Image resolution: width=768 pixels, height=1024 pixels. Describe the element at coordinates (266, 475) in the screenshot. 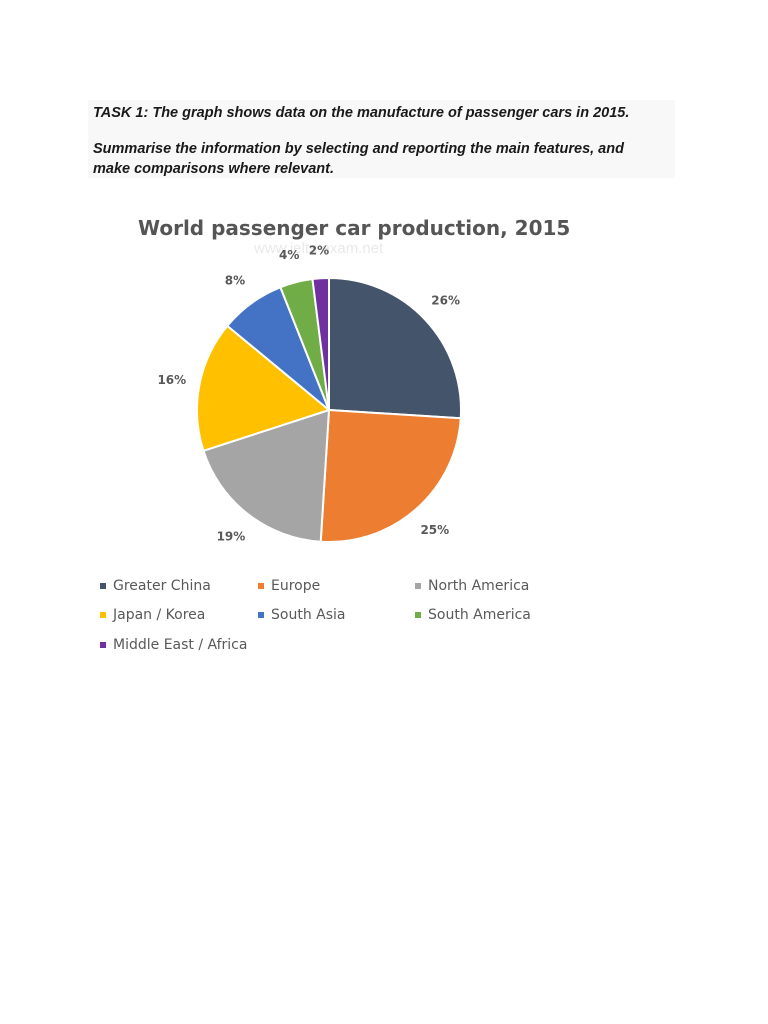

I see `pie-slice-north-america` at that location.